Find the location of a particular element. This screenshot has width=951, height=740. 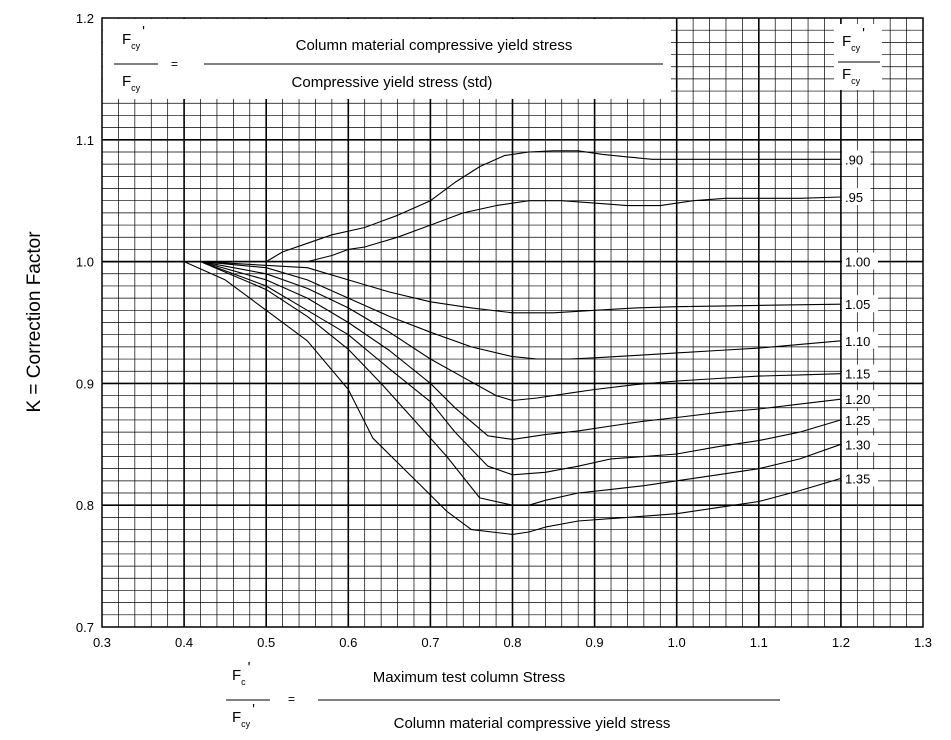

legend-header-box is located at coordinates (858, 57).